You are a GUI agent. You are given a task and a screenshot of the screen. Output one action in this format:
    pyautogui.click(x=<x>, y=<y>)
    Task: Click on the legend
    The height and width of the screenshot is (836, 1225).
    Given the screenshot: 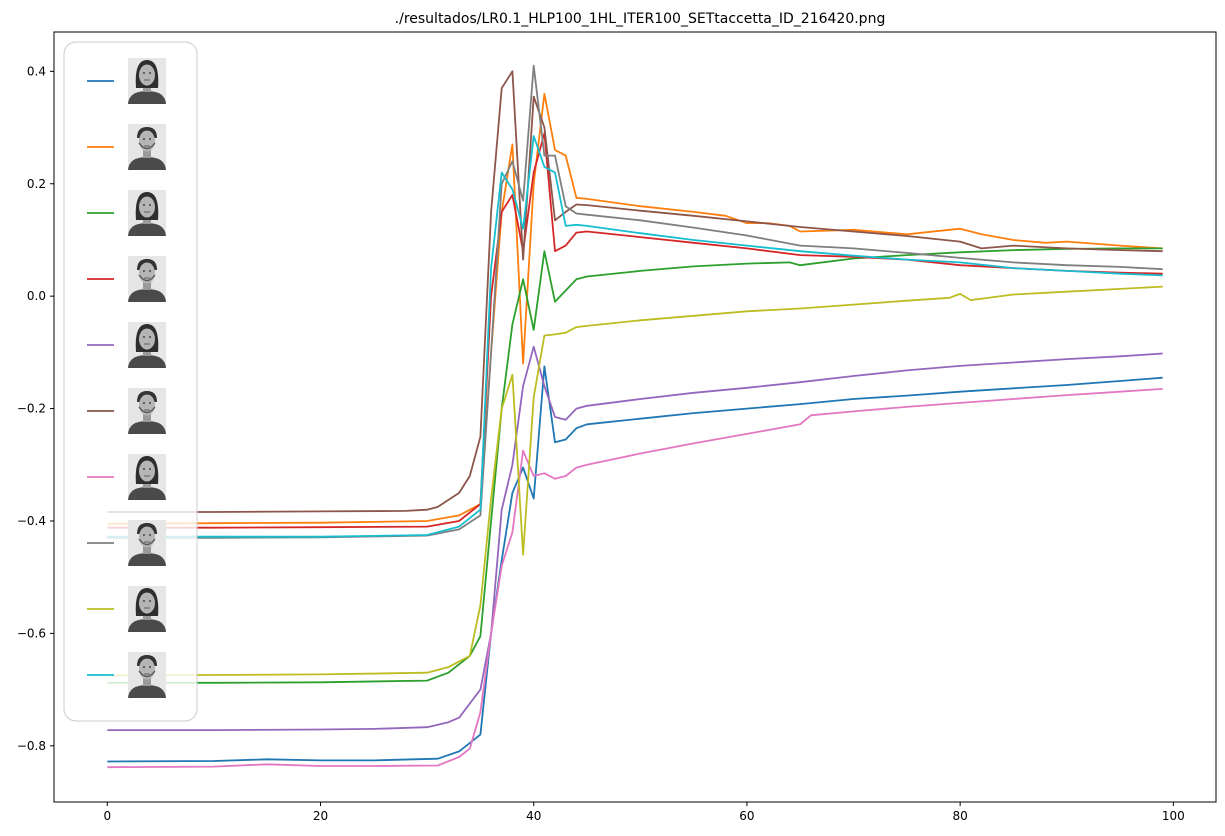 What is the action you would take?
    pyautogui.click(x=130, y=381)
    